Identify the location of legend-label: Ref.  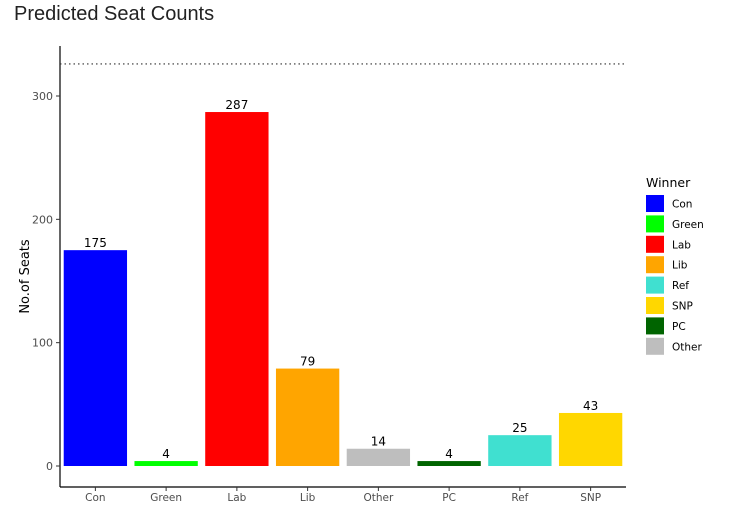
(680, 286).